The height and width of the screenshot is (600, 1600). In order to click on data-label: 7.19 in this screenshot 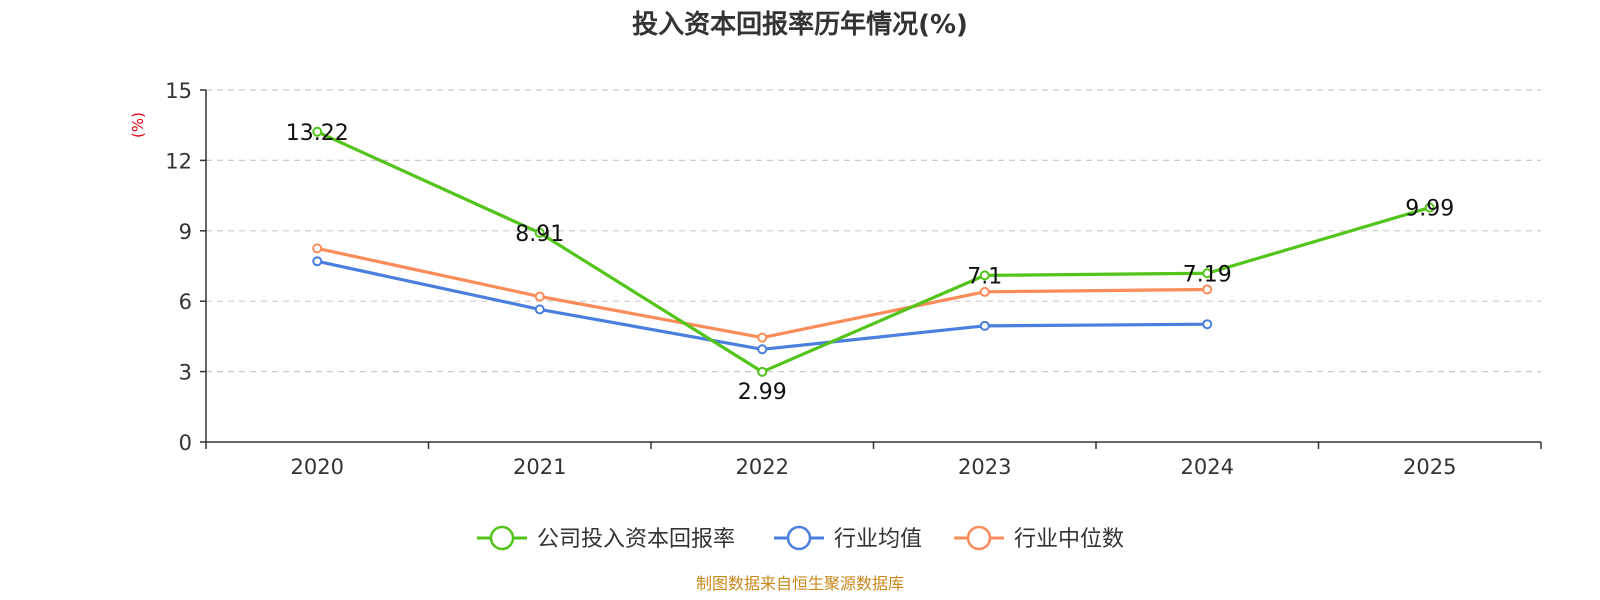, I will do `click(1207, 274)`.